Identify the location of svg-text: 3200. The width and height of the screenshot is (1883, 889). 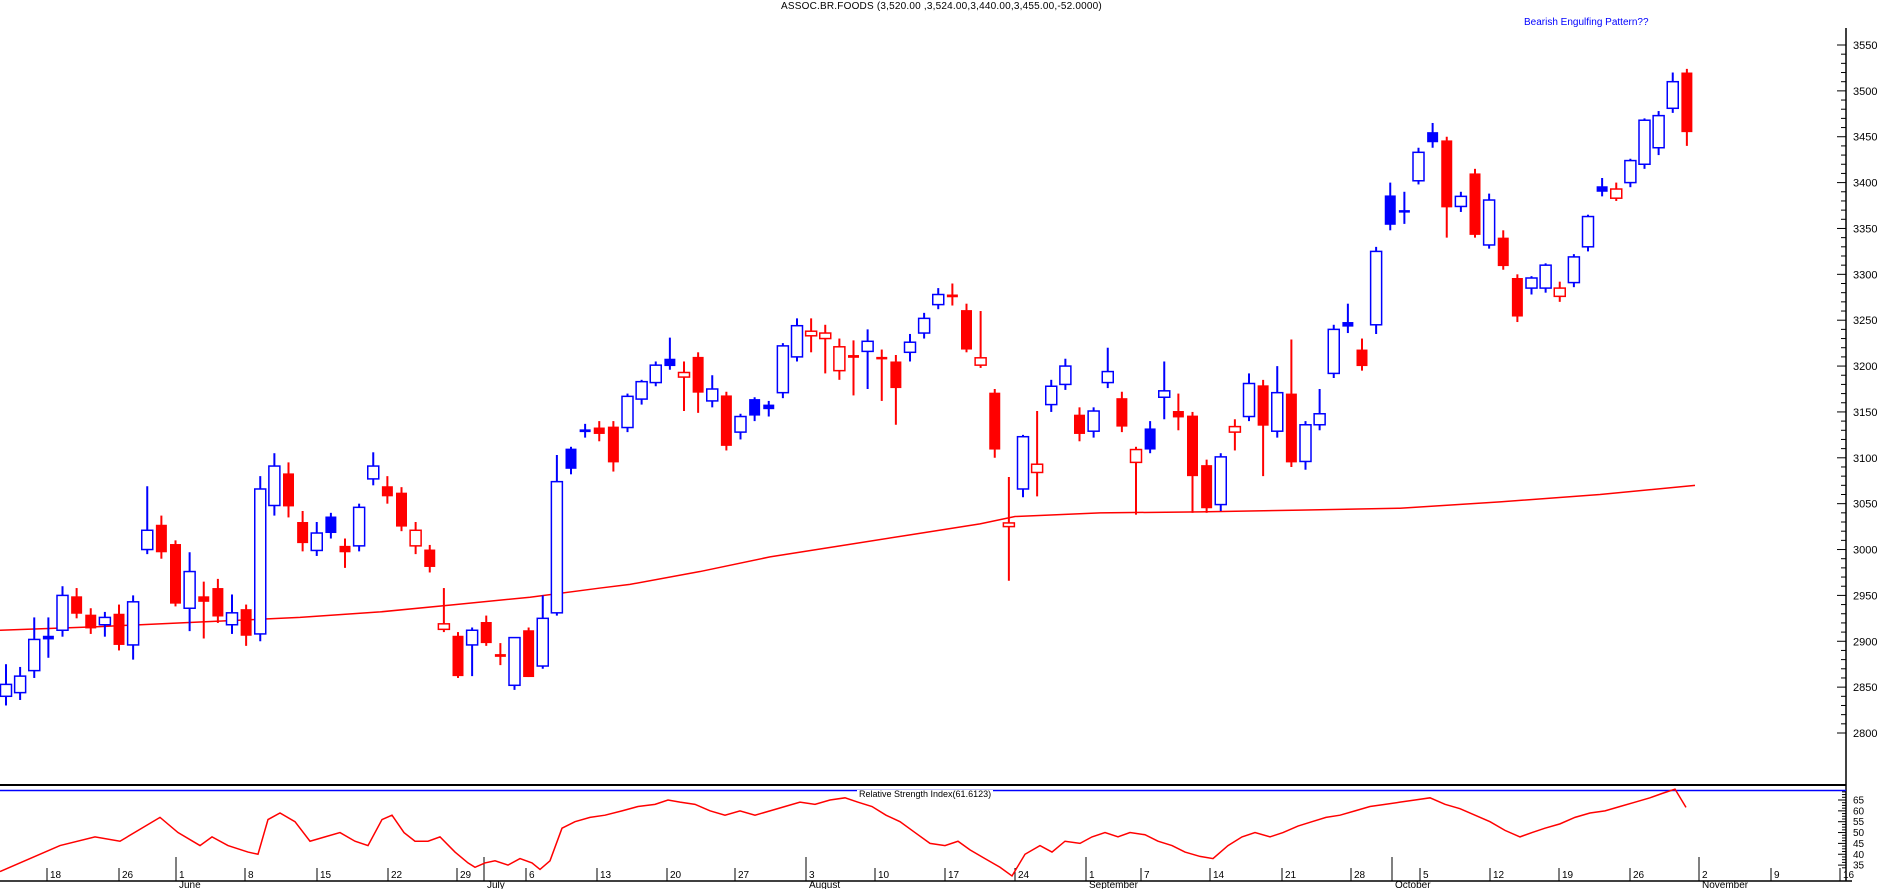
(1865, 367).